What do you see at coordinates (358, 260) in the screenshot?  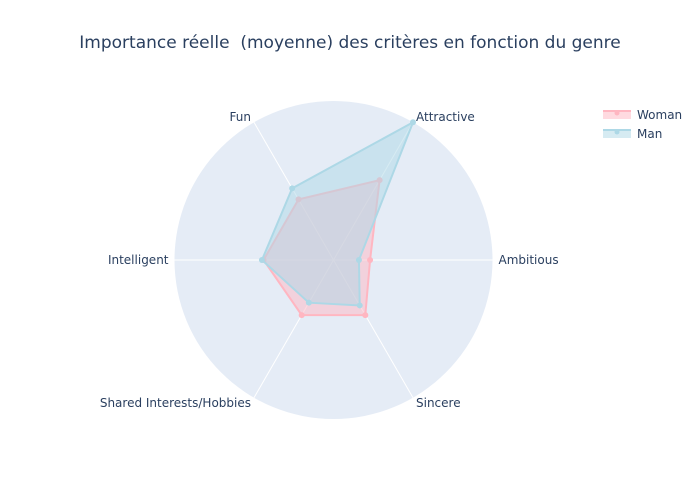 I see `point-man-ambitious` at bounding box center [358, 260].